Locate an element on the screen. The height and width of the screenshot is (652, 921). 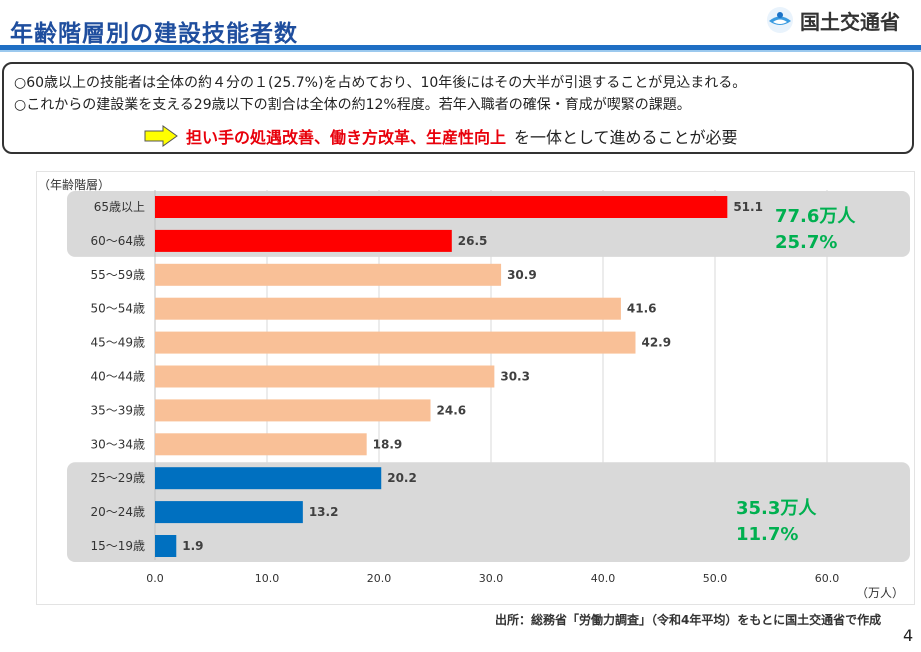
page-number: 4 is located at coordinates (908, 635).